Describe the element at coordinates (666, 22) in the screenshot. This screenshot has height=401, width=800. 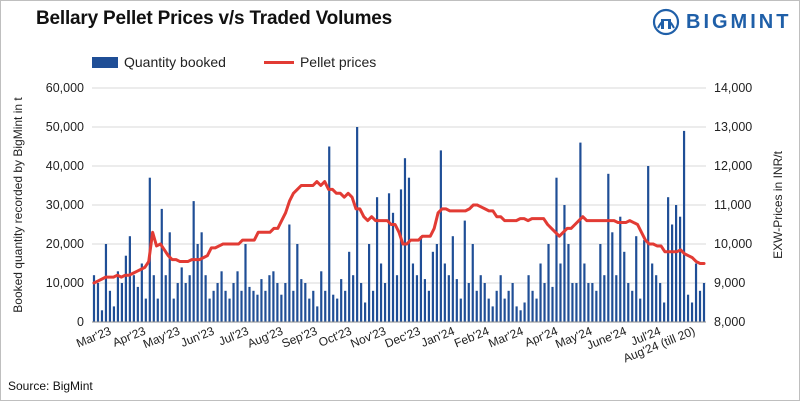
I see `globe-icon` at that location.